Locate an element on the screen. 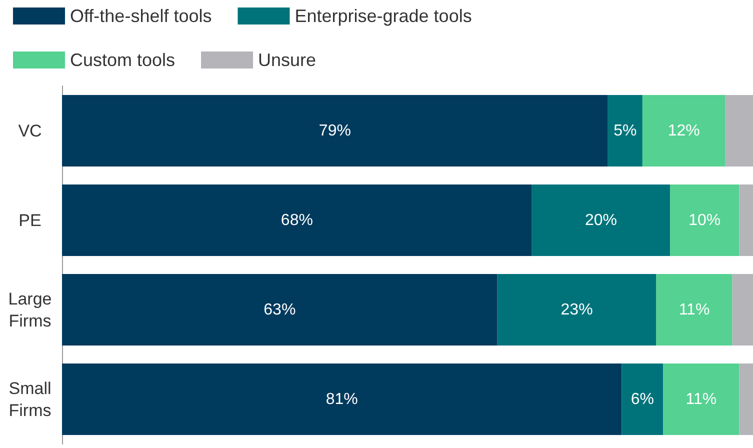  legend-label: Custom tools is located at coordinates (123, 60).